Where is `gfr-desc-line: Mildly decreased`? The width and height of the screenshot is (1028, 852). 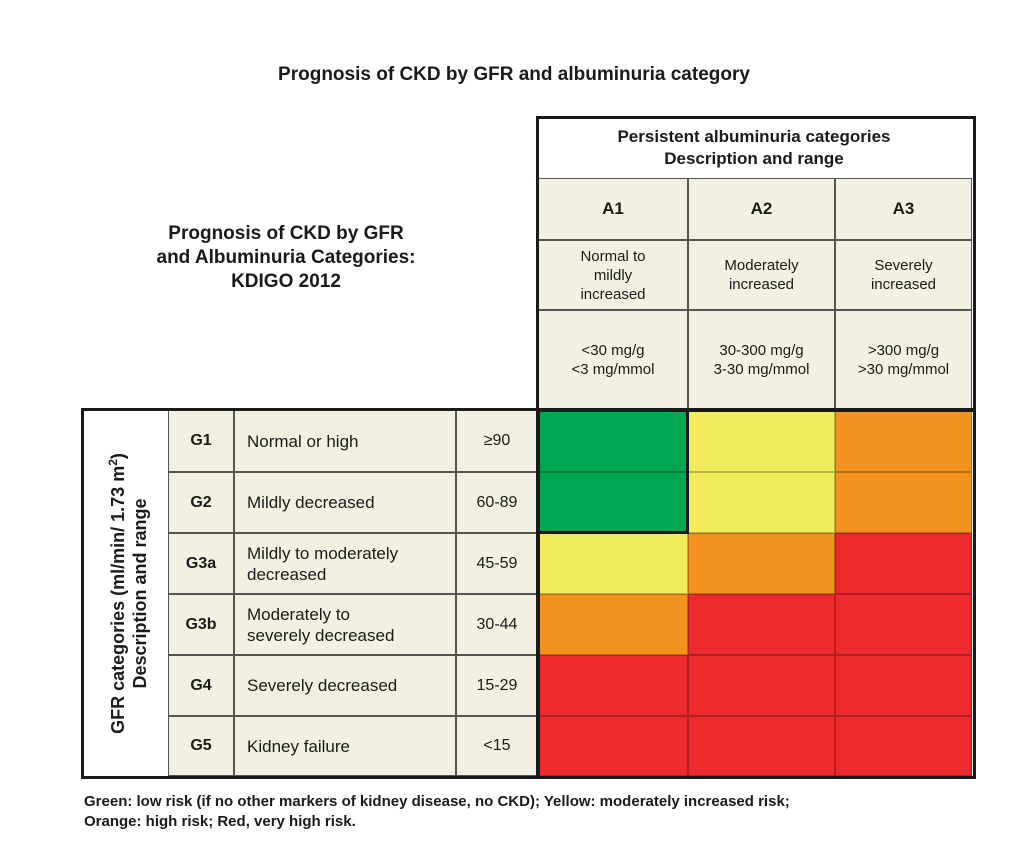
gfr-desc-line: Mildly decreased is located at coordinates (311, 502).